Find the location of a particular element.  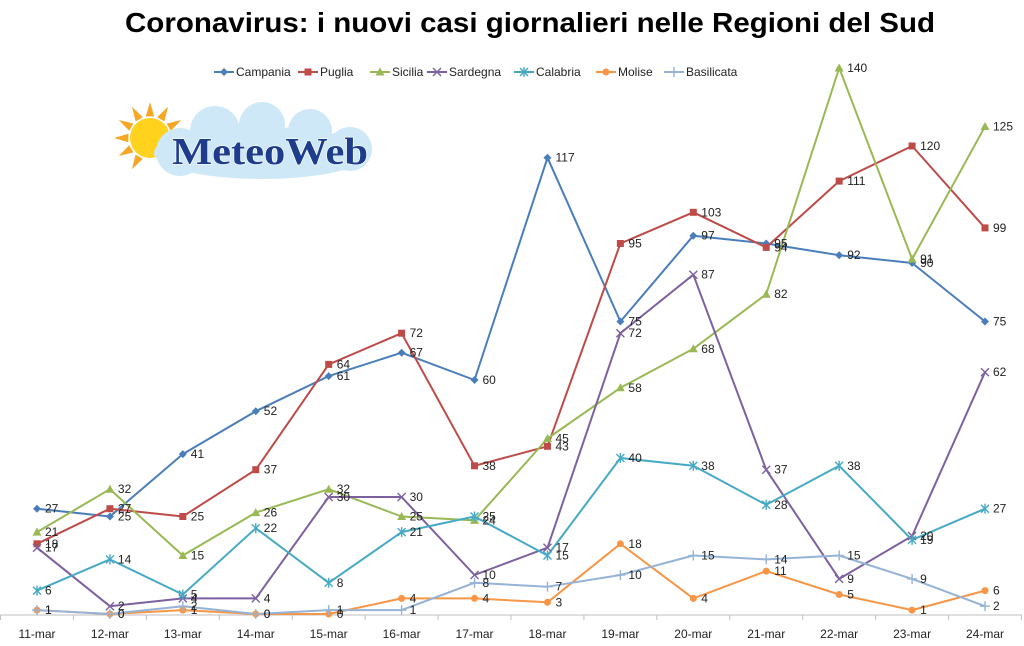

cloud-icon is located at coordinates (263, 140).